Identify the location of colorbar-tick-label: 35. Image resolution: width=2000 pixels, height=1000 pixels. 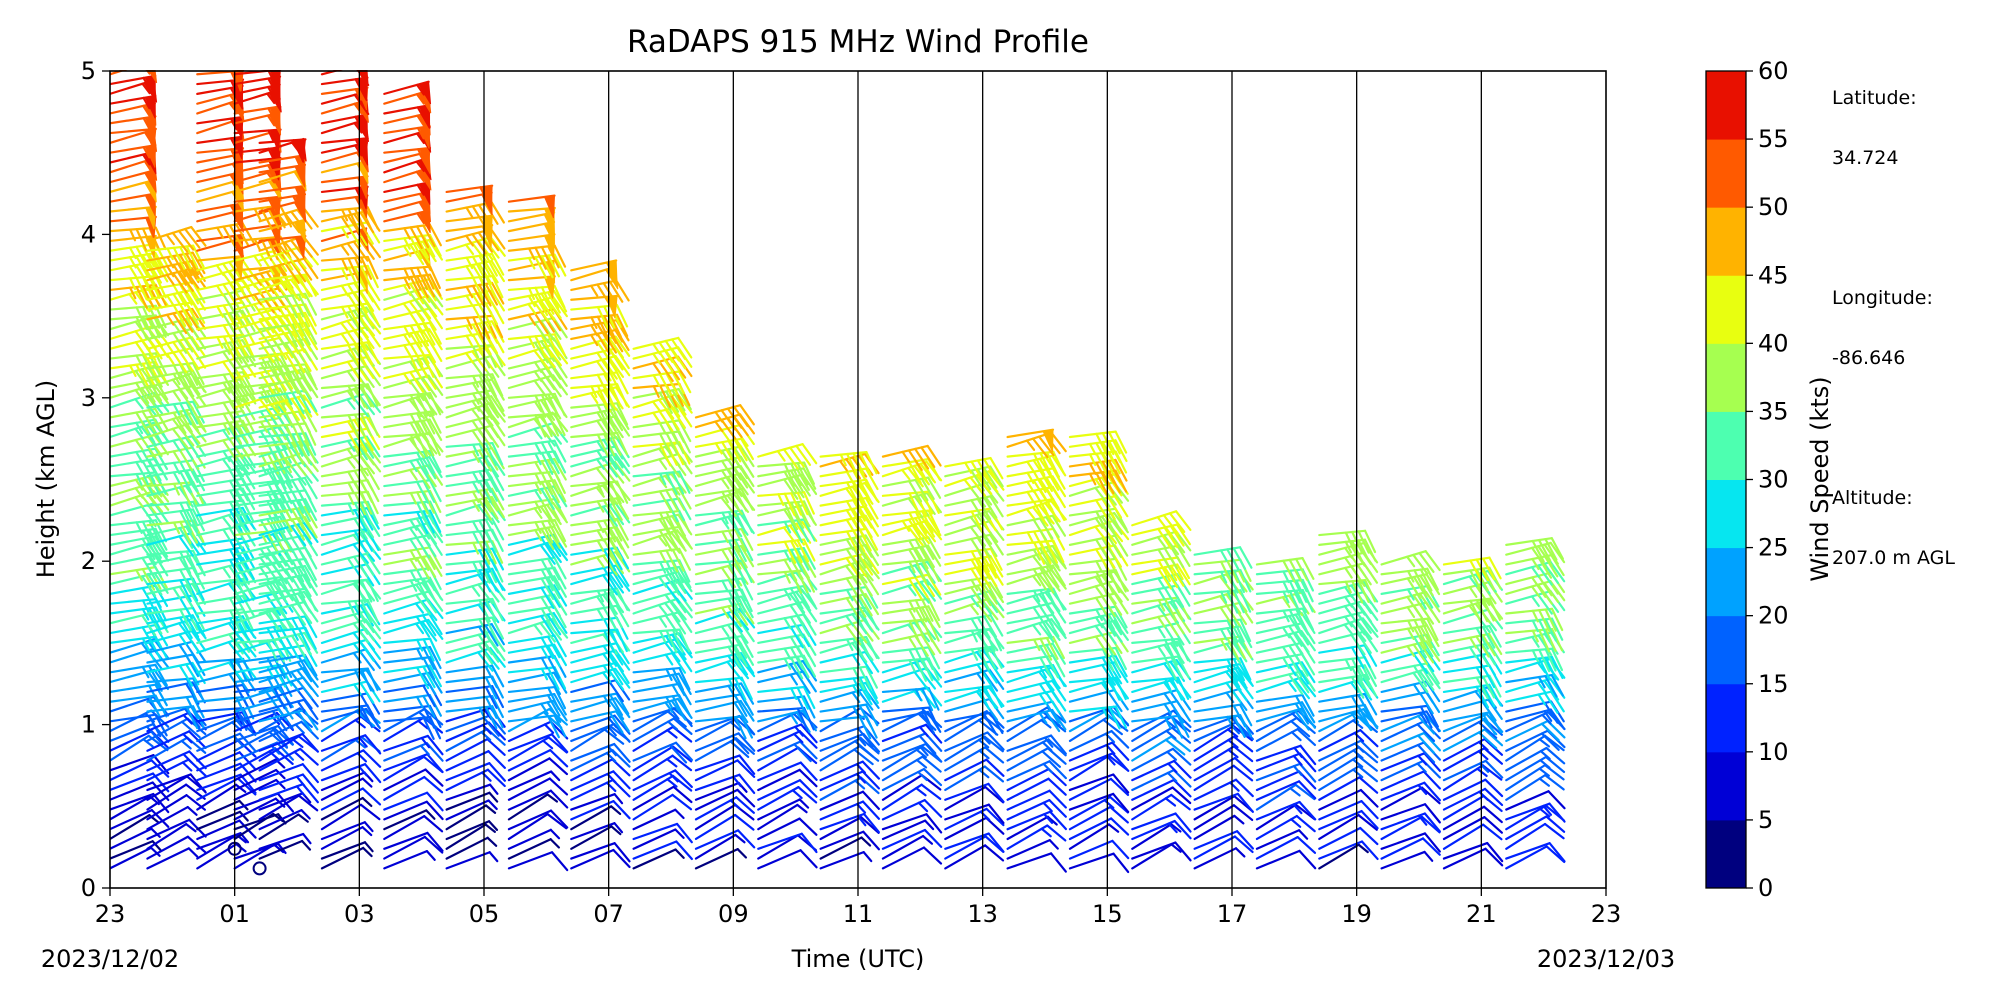
(1773, 411).